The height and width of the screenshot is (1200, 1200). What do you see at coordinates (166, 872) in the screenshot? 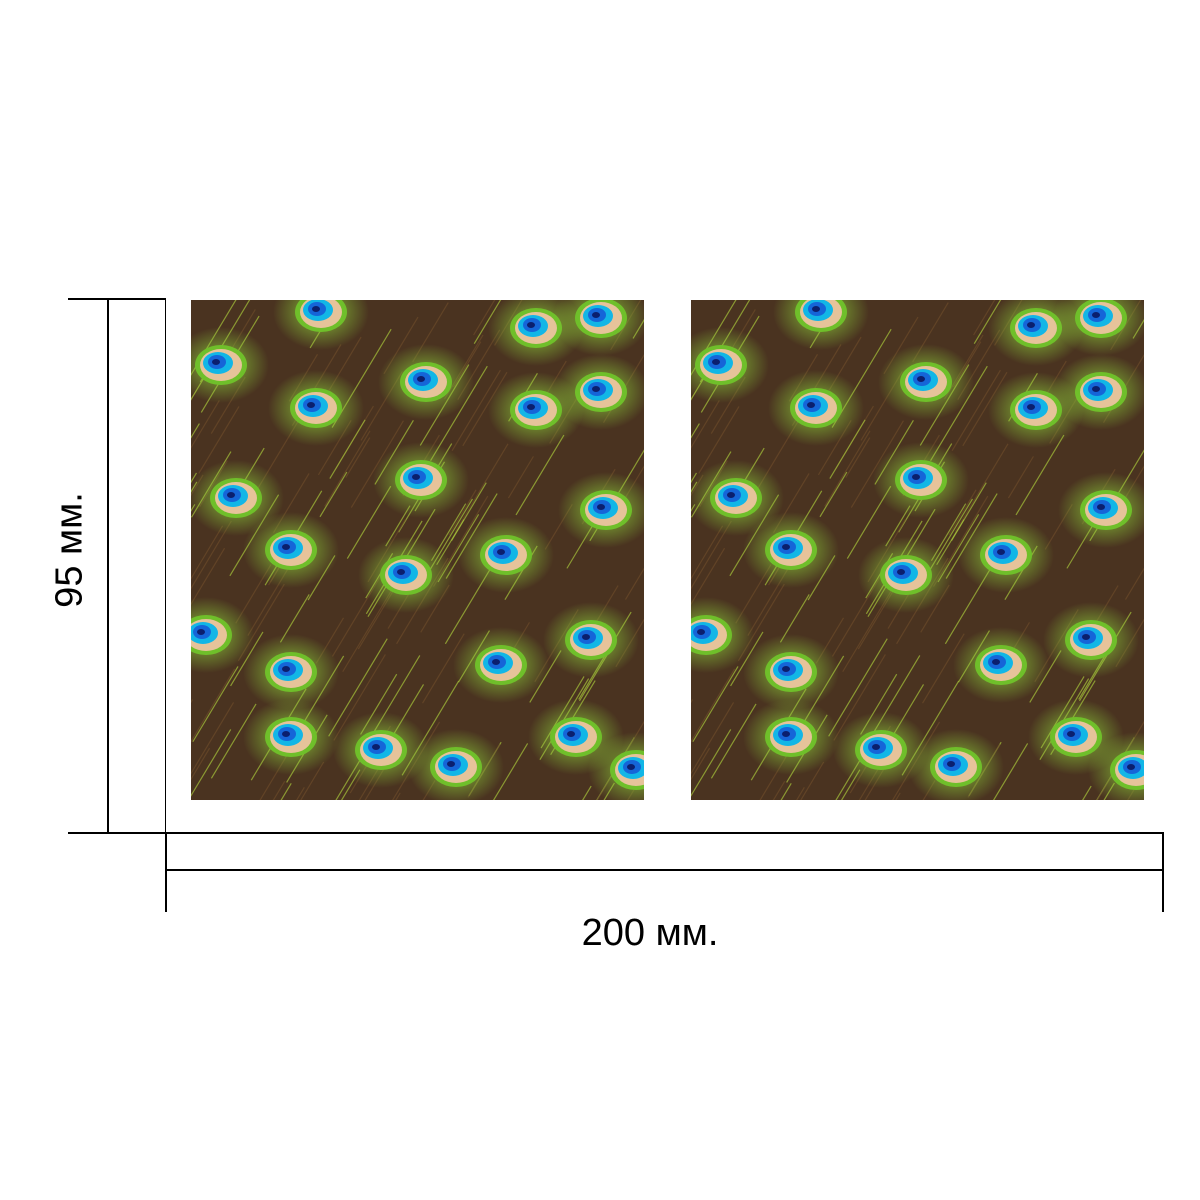
I see `width-dimension-left-tick` at bounding box center [166, 872].